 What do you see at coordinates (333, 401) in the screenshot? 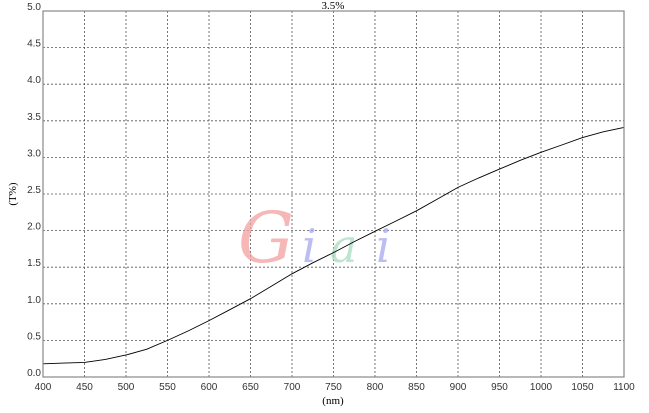
I see `x-axis-label: (nm)` at bounding box center [333, 401].